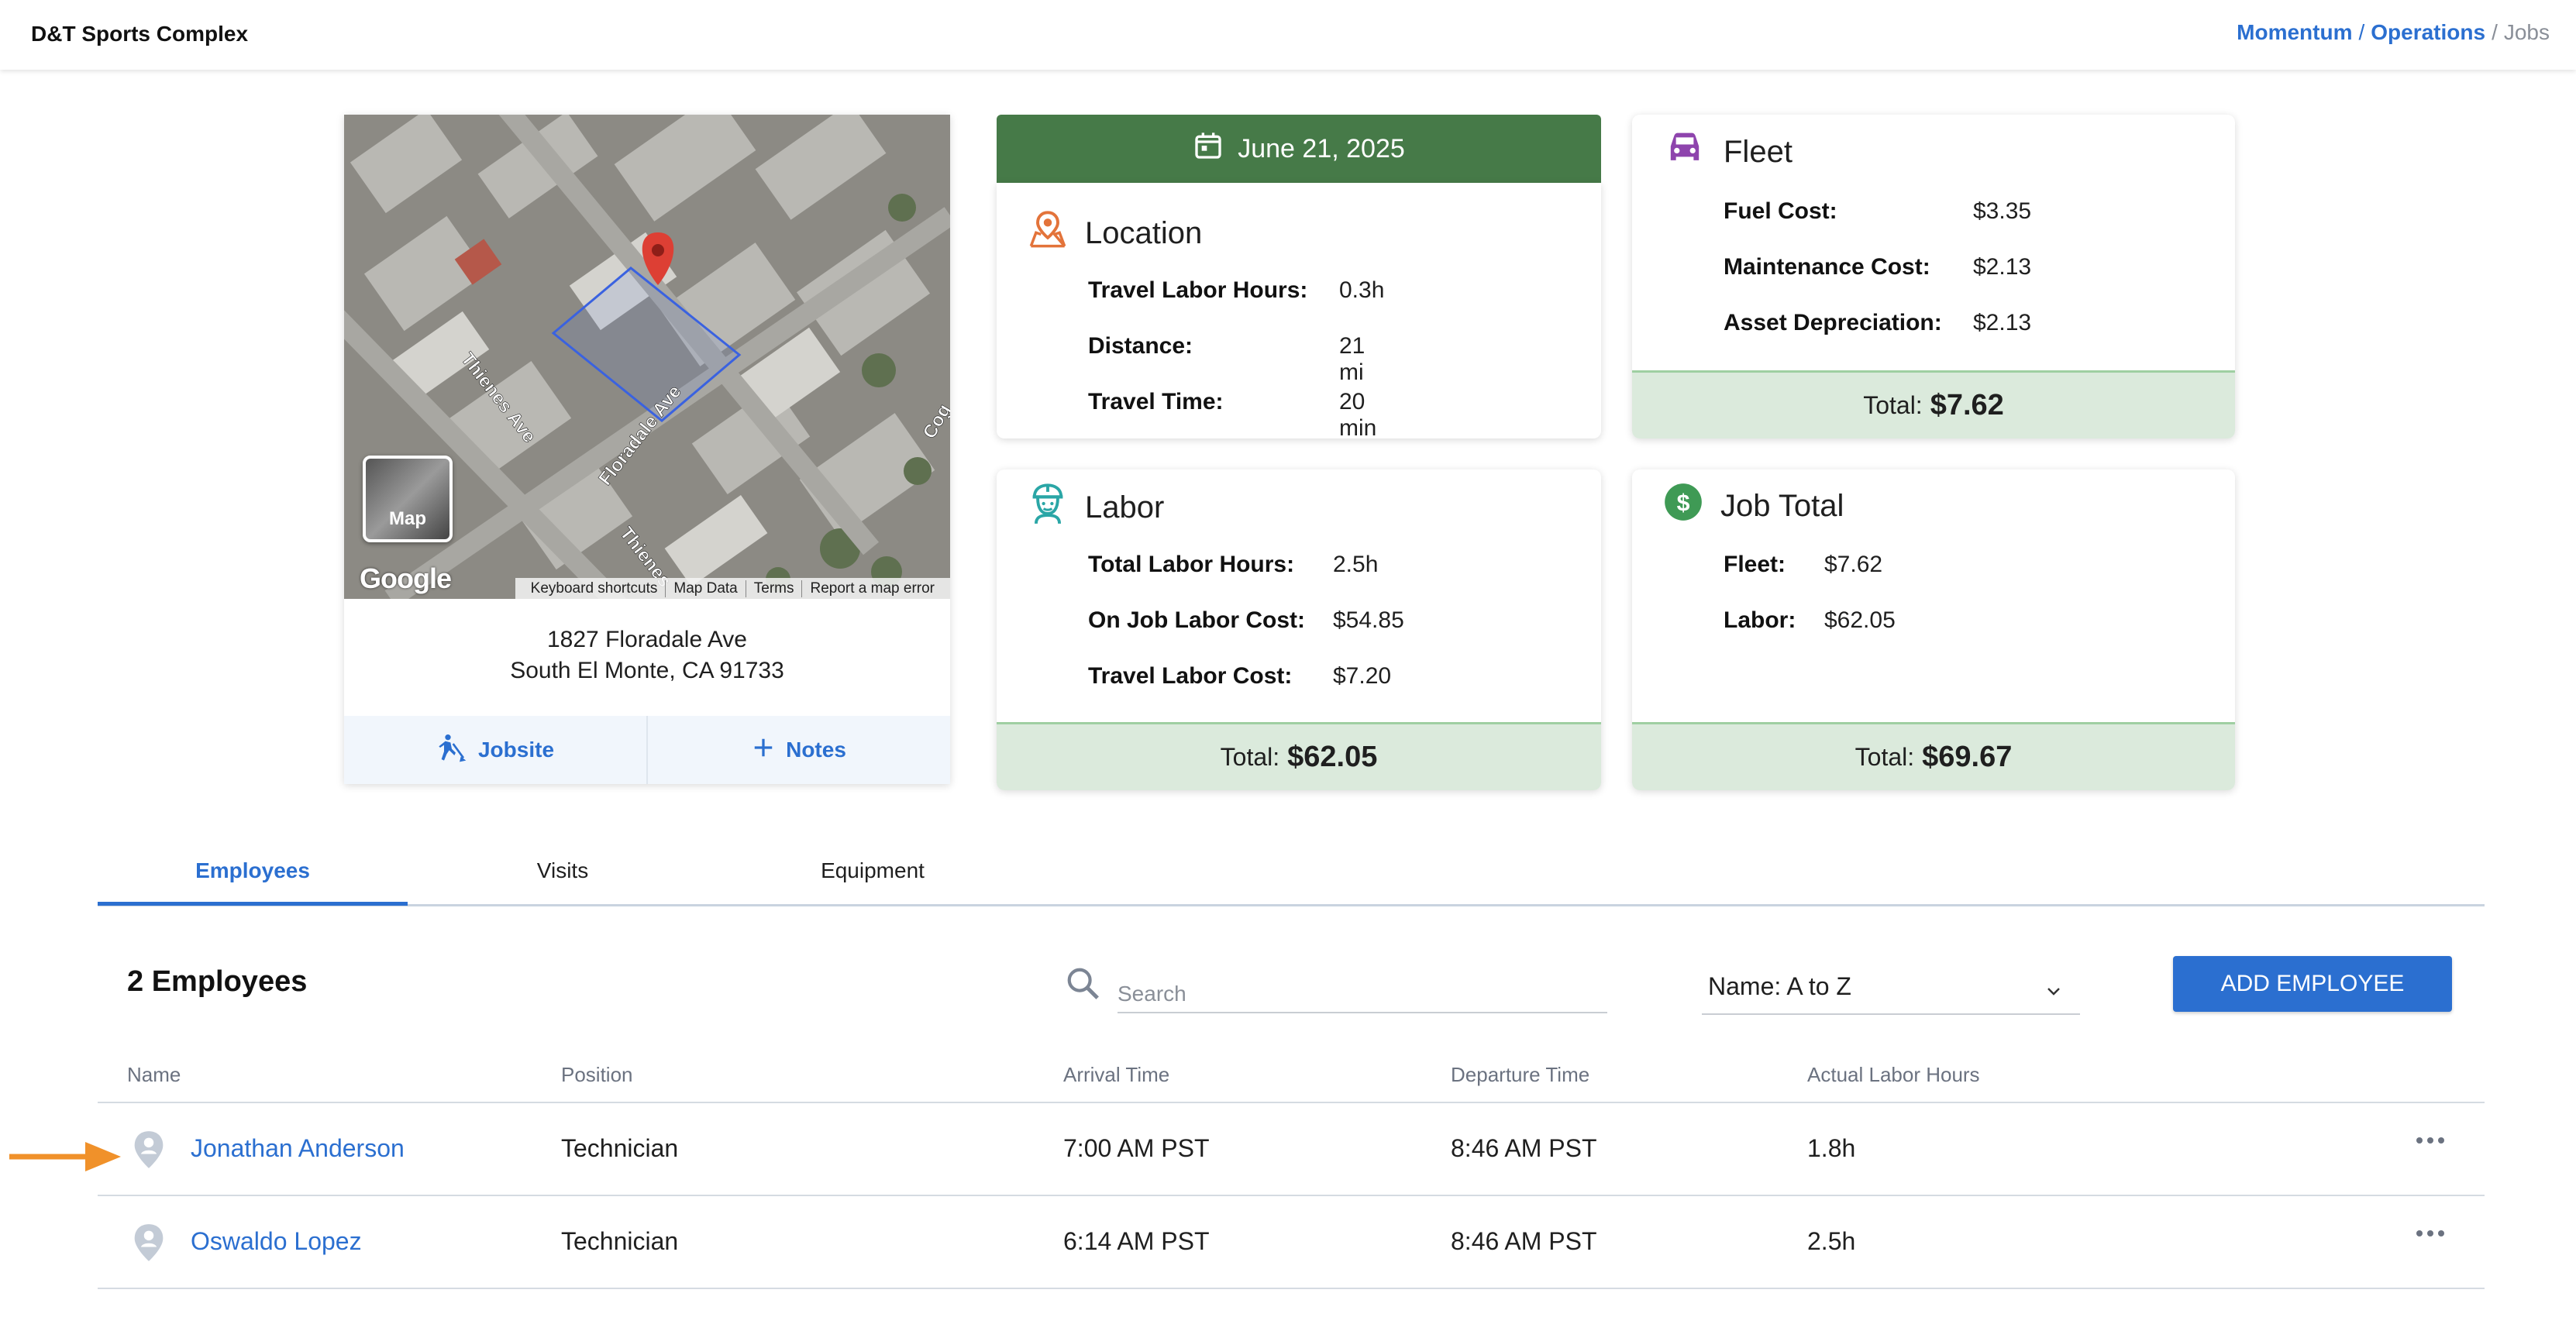  What do you see at coordinates (408, 499) in the screenshot?
I see `map-type-toggle: Map` at bounding box center [408, 499].